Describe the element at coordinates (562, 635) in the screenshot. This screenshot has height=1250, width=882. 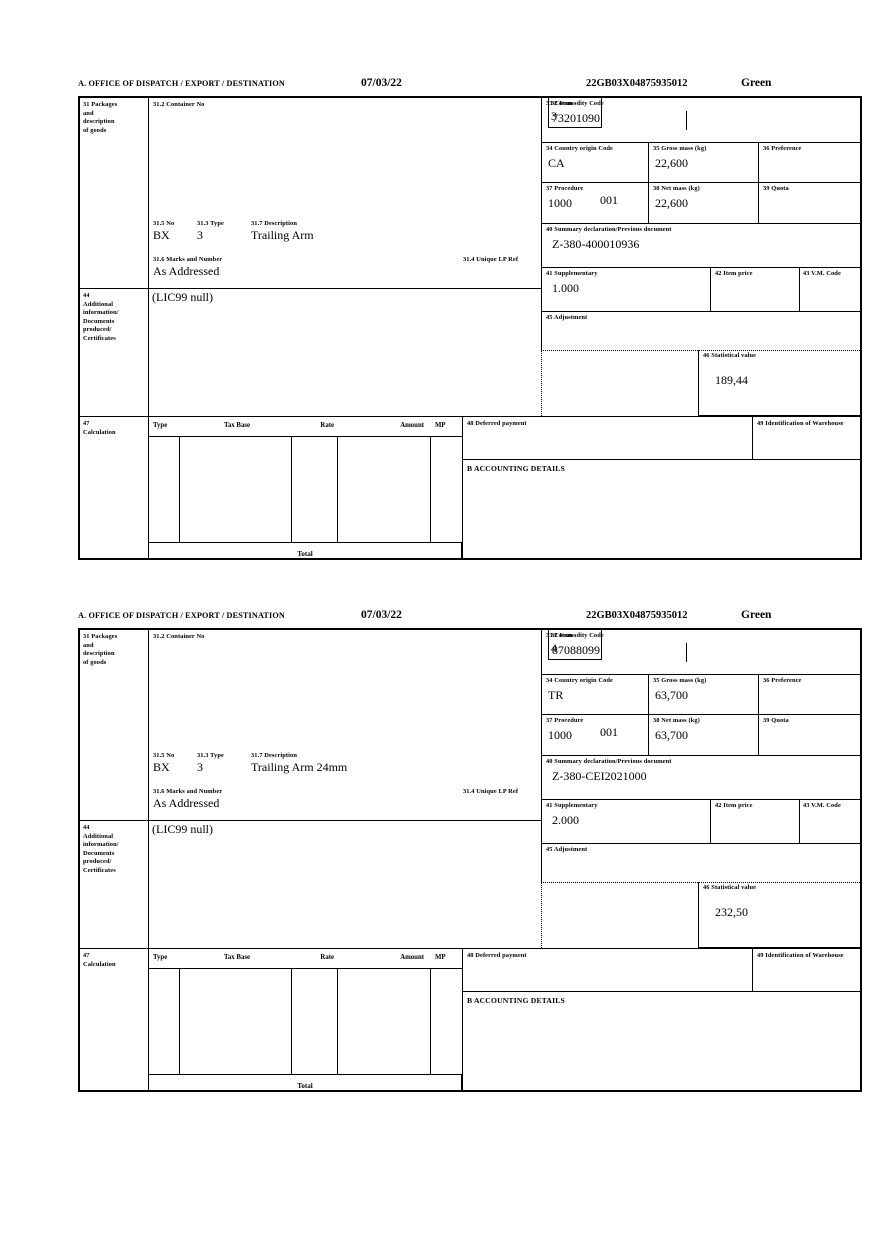
I see `box-32-label: 32 Item` at that location.